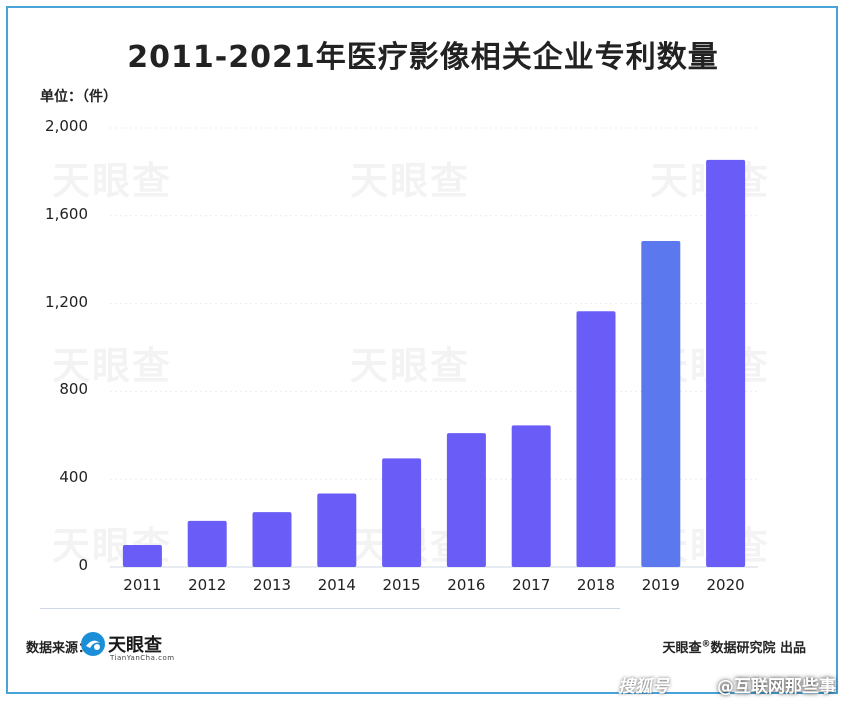  Describe the element at coordinates (660, 585) in the screenshot. I see `x-tick-label: 2019` at that location.